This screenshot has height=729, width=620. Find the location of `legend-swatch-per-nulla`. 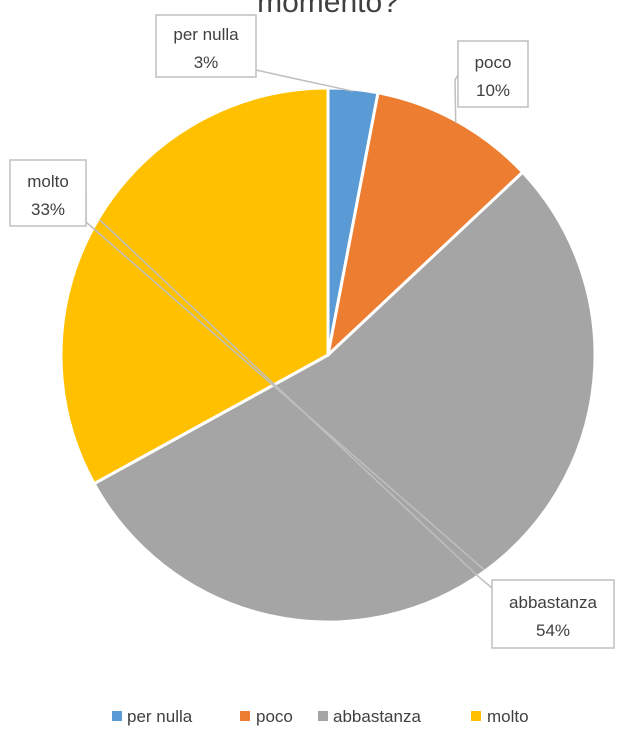

legend-swatch-per-nulla is located at coordinates (117, 716).